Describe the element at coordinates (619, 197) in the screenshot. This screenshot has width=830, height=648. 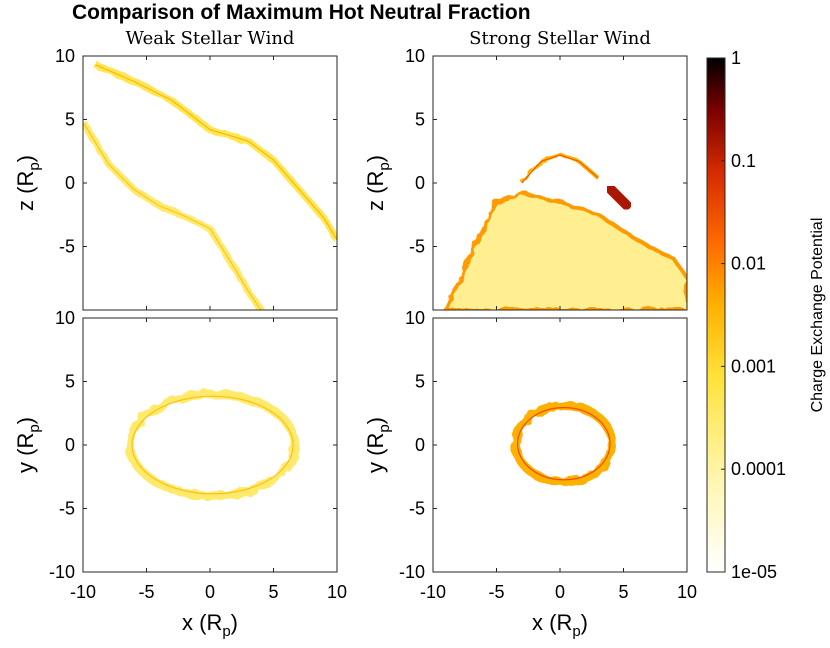
I see `data-blob` at that location.